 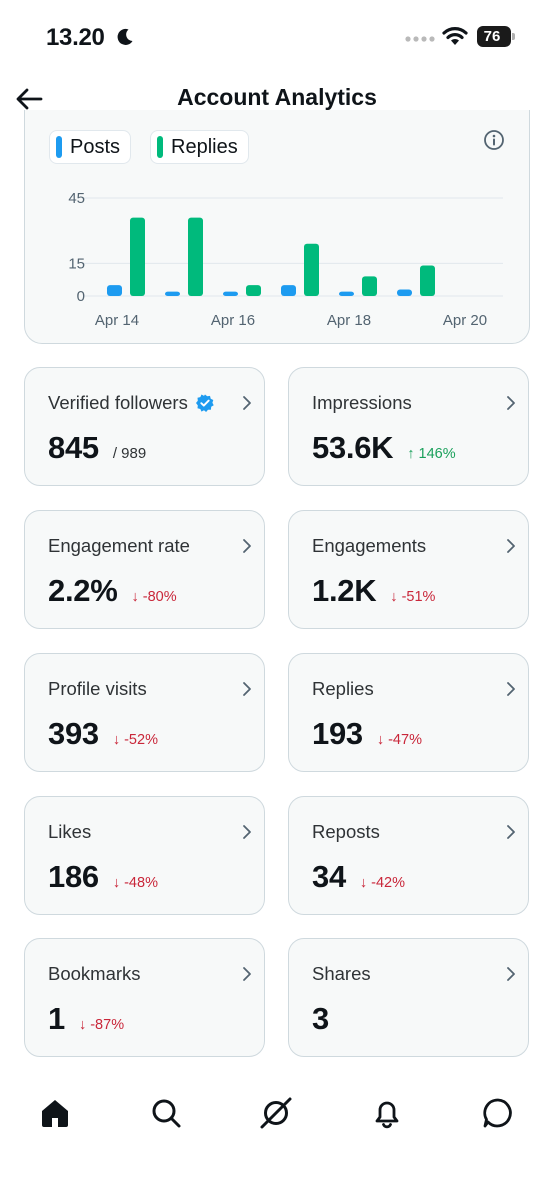 I want to click on stat-value: 2.2%, so click(x=83, y=590).